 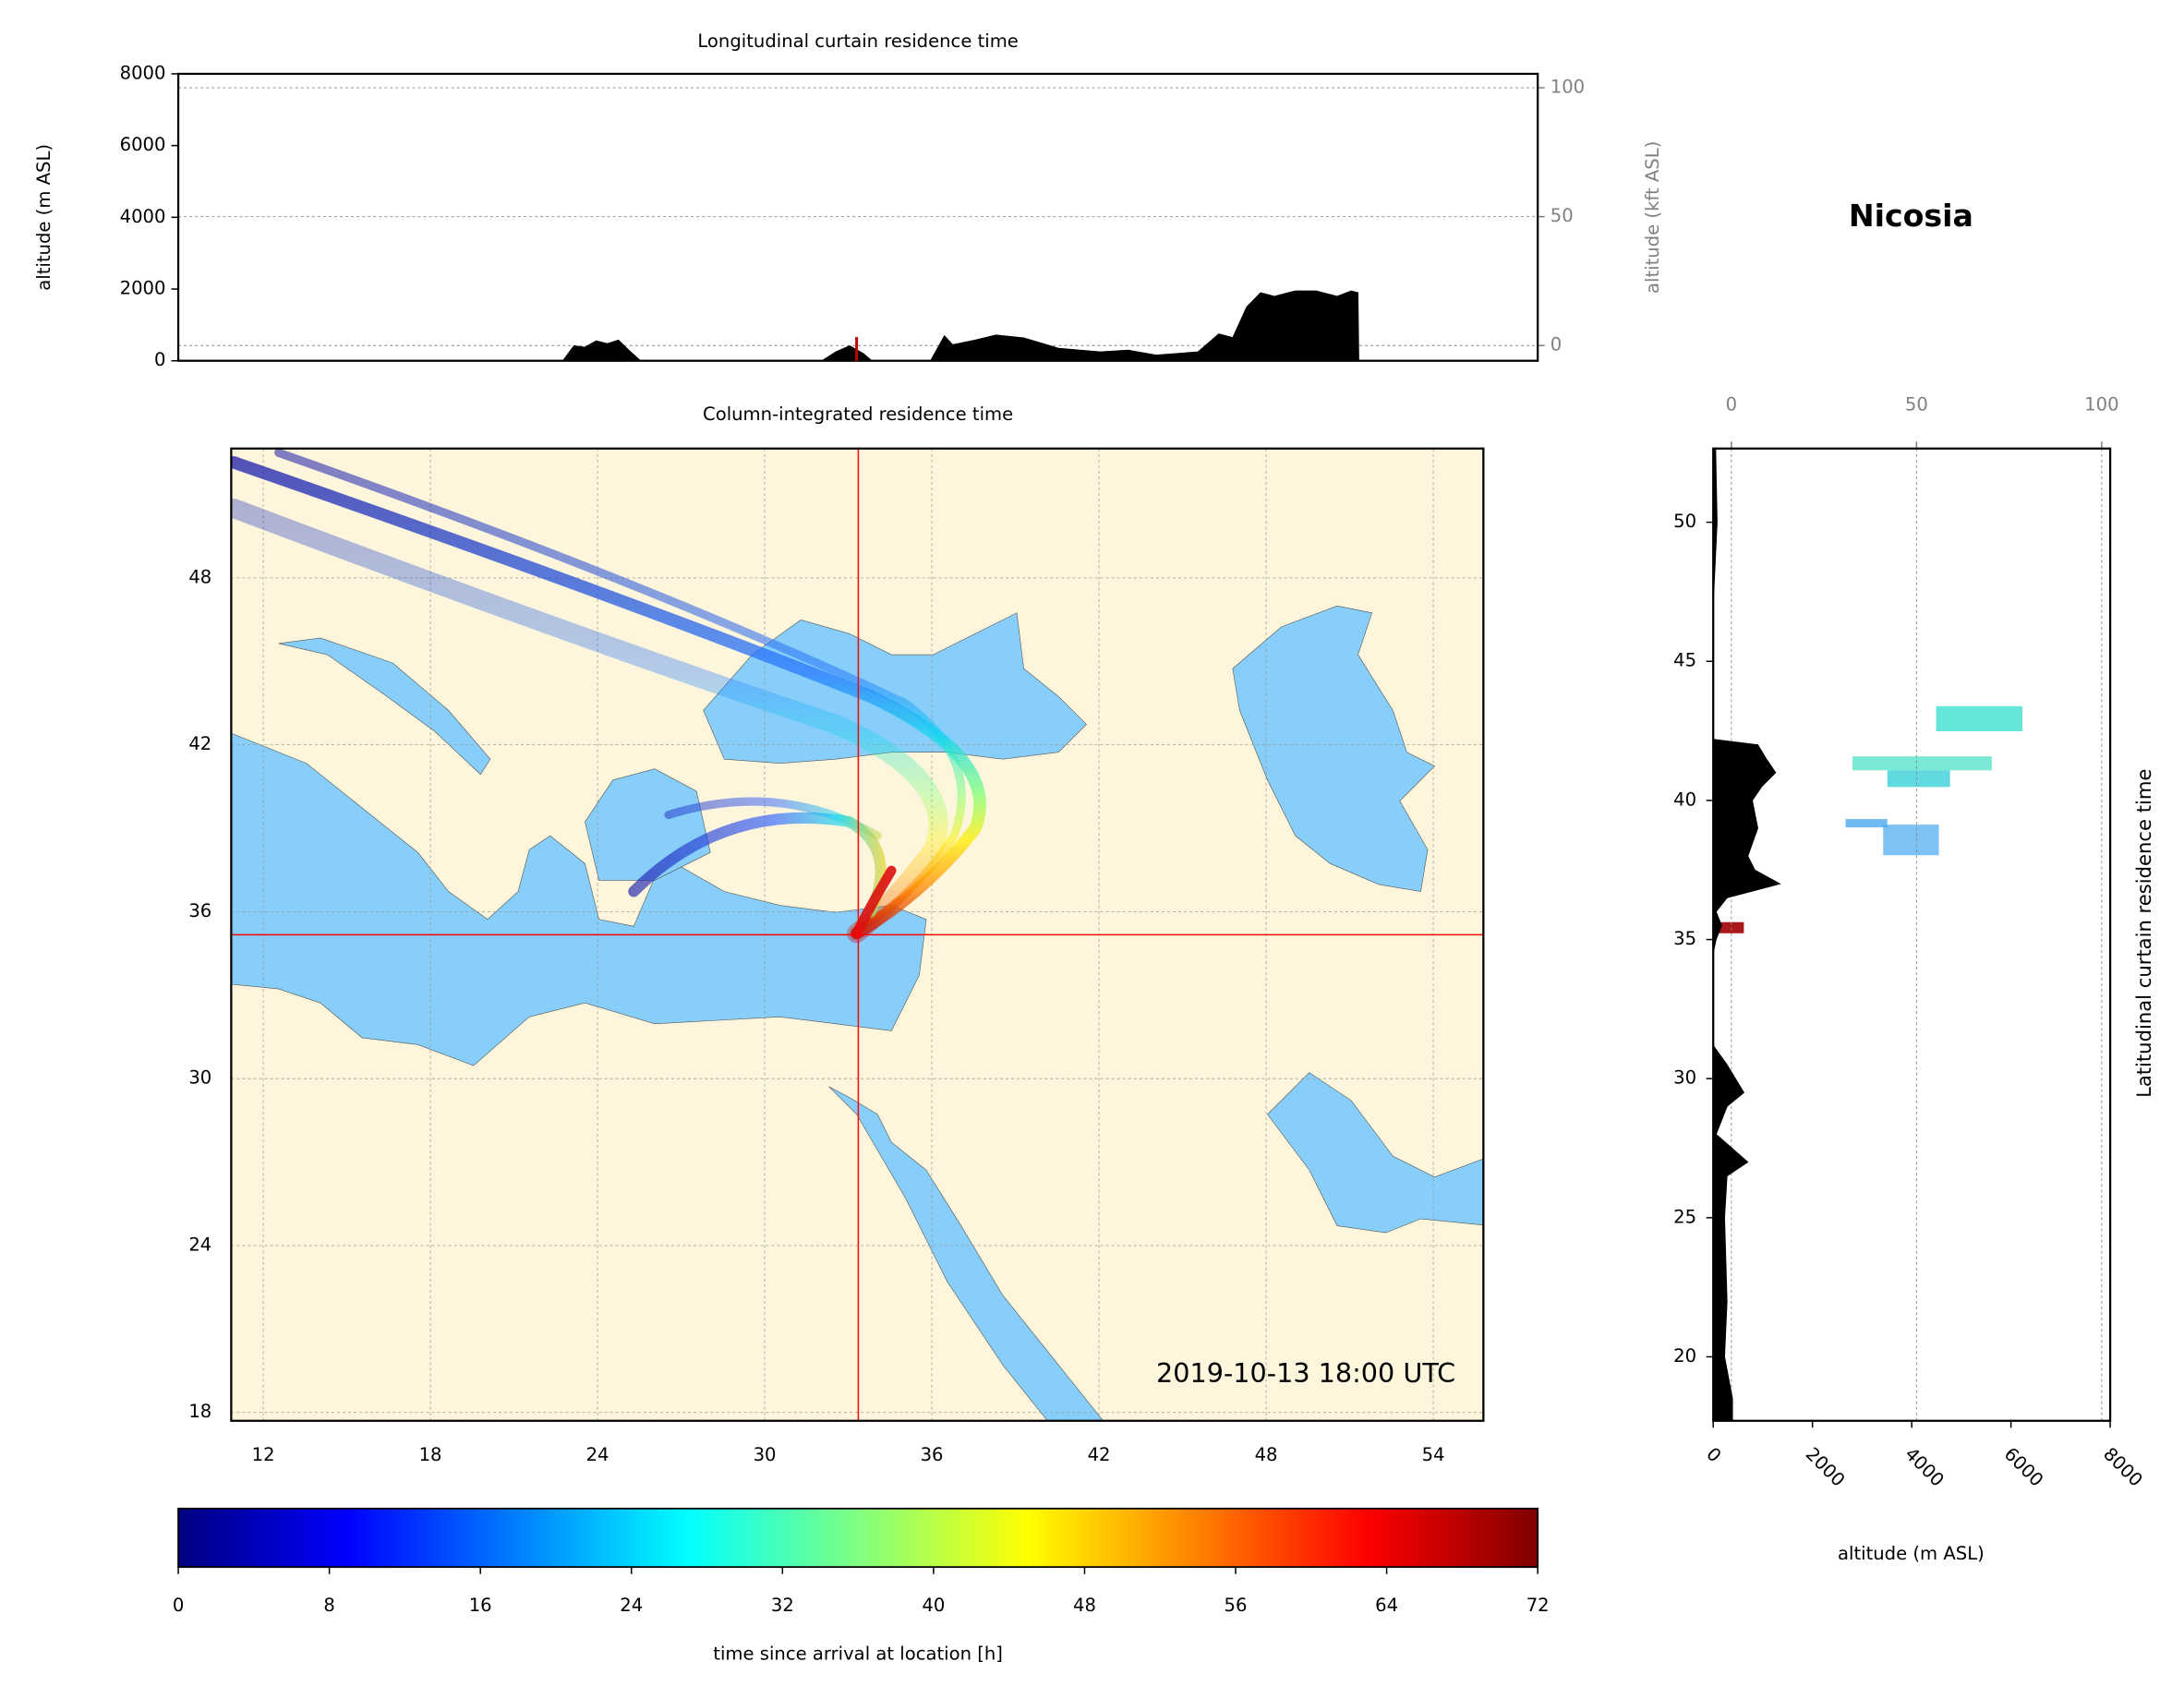 I want to click on y-tick-label: 42, so click(x=199, y=743).